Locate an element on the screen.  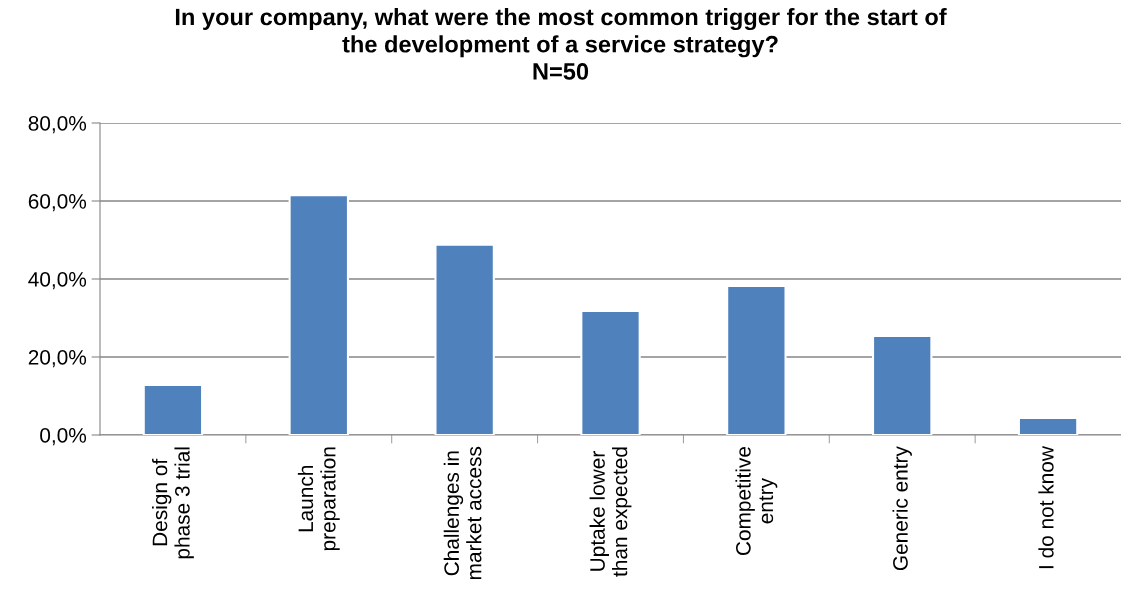
x-tick-label: Launch preparation is located at coordinates (318, 499).